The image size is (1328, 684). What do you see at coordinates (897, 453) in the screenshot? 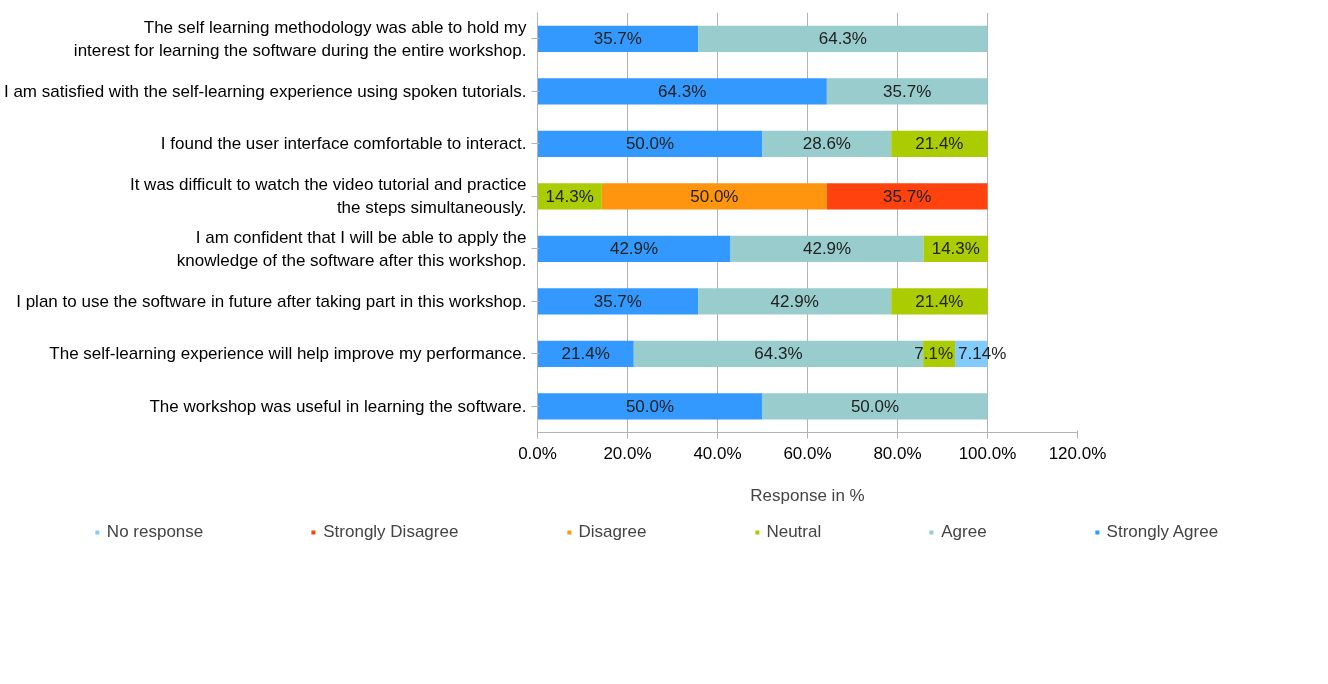
I see `x-tick-label: 80.0%` at bounding box center [897, 453].